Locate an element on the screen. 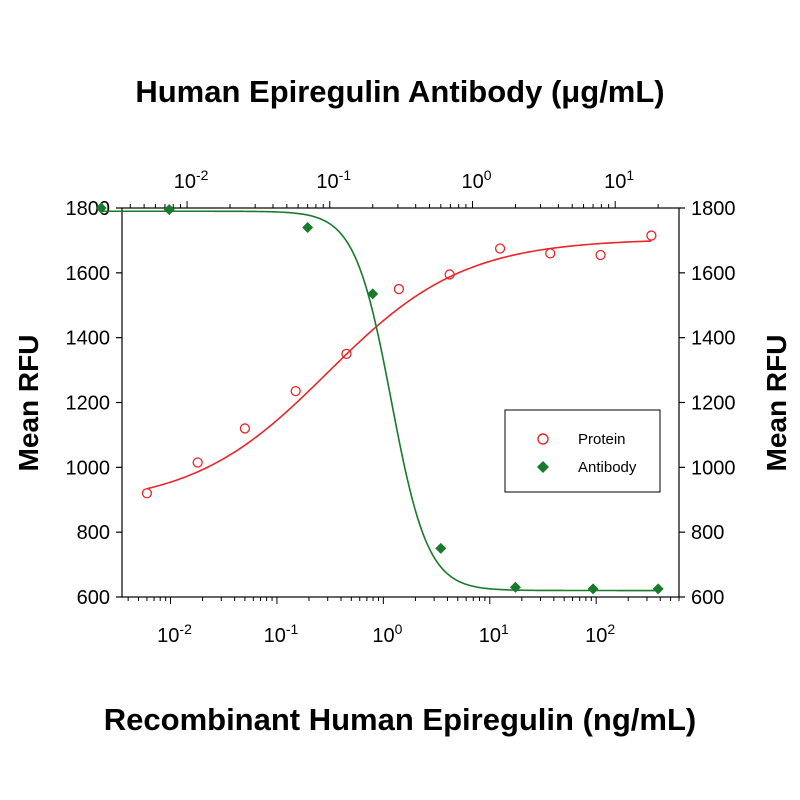  y-right-tick-label: 1600 is located at coordinates (713, 274).